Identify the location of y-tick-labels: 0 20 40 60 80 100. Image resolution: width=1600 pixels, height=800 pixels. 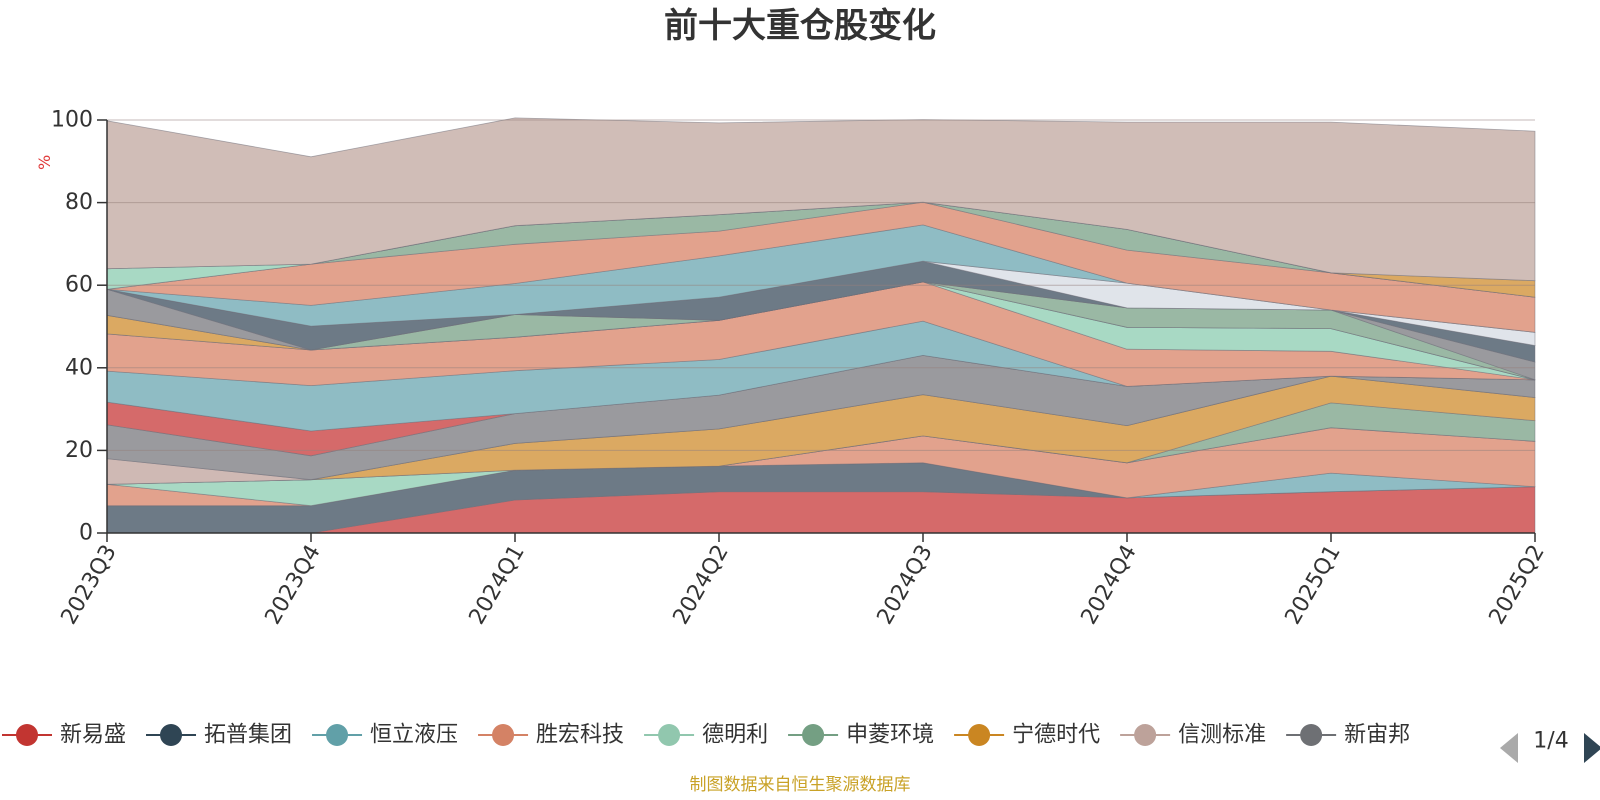
(79, 327).